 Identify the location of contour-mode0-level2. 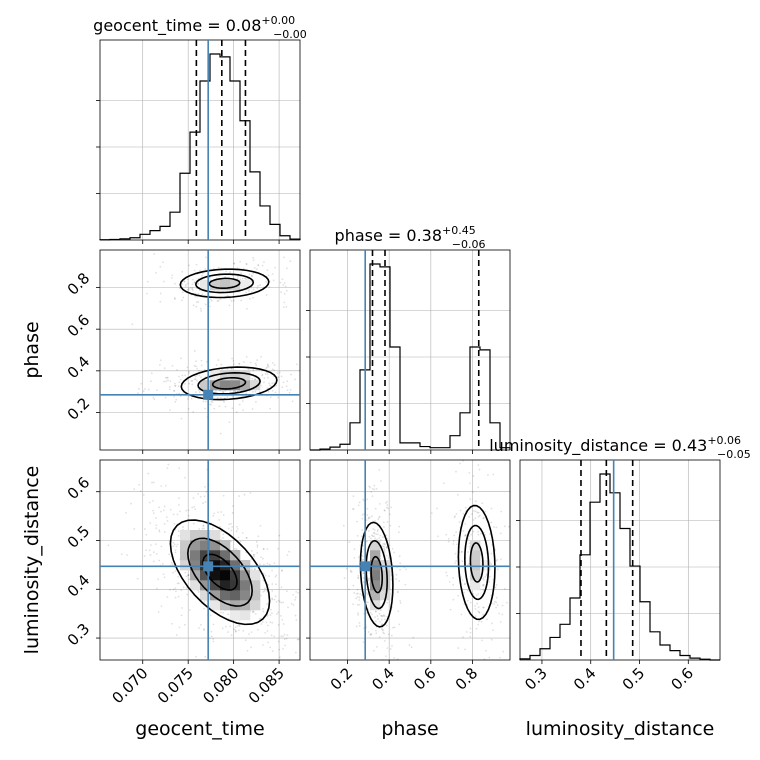
(224, 283).